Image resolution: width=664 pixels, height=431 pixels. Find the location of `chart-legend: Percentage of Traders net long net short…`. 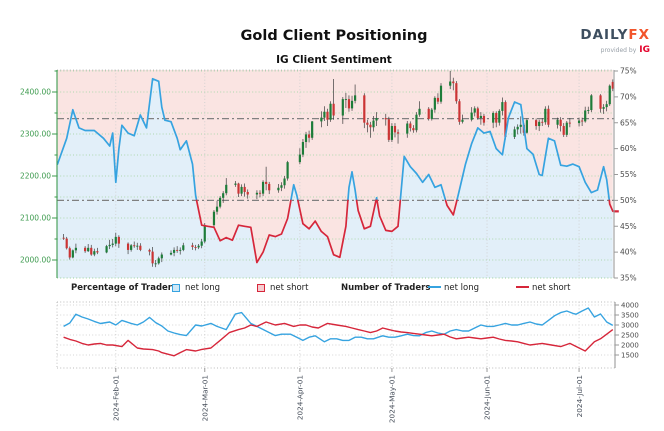

chart-legend: Percentage of Traders net long net short… is located at coordinates (332, 290).